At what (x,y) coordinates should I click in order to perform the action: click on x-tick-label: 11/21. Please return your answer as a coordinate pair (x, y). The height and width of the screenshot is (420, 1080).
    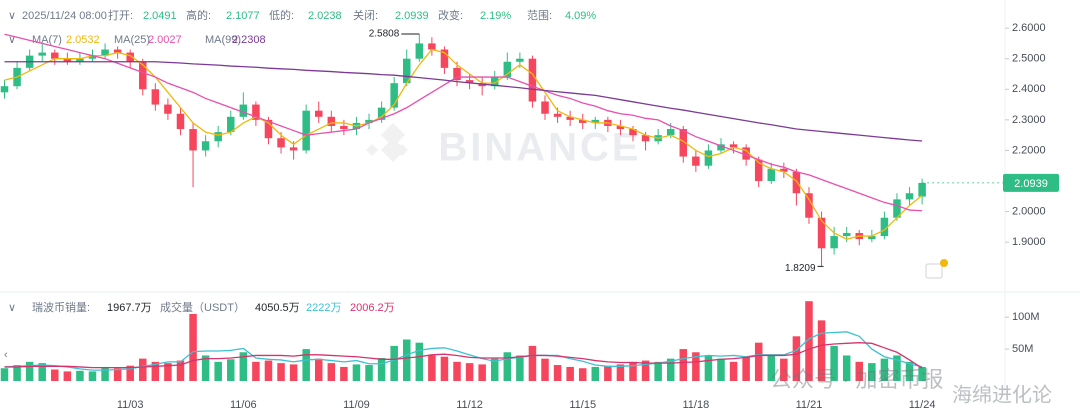
    Looking at the image, I should click on (809, 405).